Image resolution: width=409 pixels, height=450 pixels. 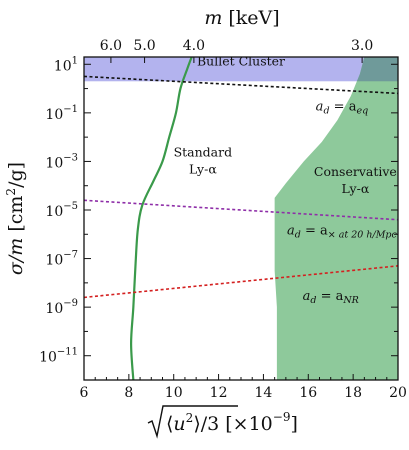 I want to click on y-tick-label: 10⁻¹¹, so click(x=58, y=356).